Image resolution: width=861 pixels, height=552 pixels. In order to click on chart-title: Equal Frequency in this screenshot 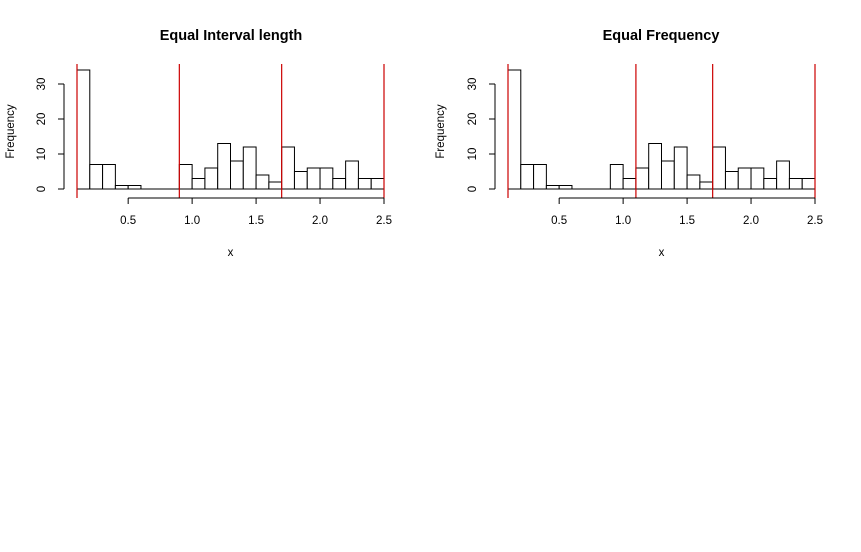, I will do `click(661, 36)`.